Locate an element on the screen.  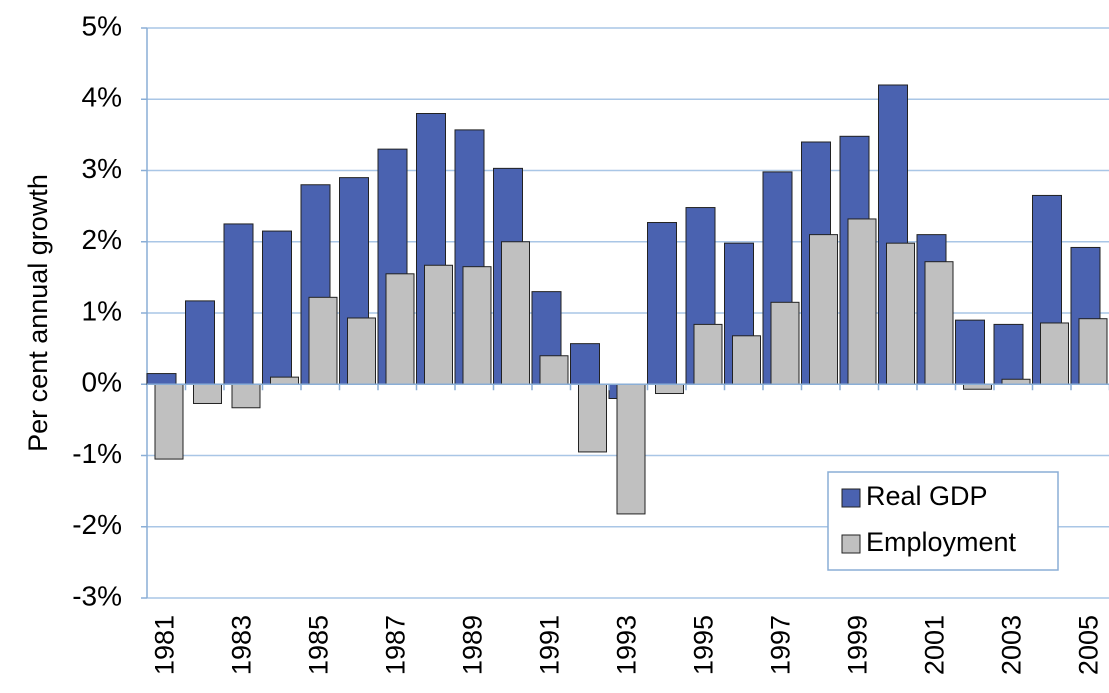
y-tick-label: 3% is located at coordinates (102, 168).